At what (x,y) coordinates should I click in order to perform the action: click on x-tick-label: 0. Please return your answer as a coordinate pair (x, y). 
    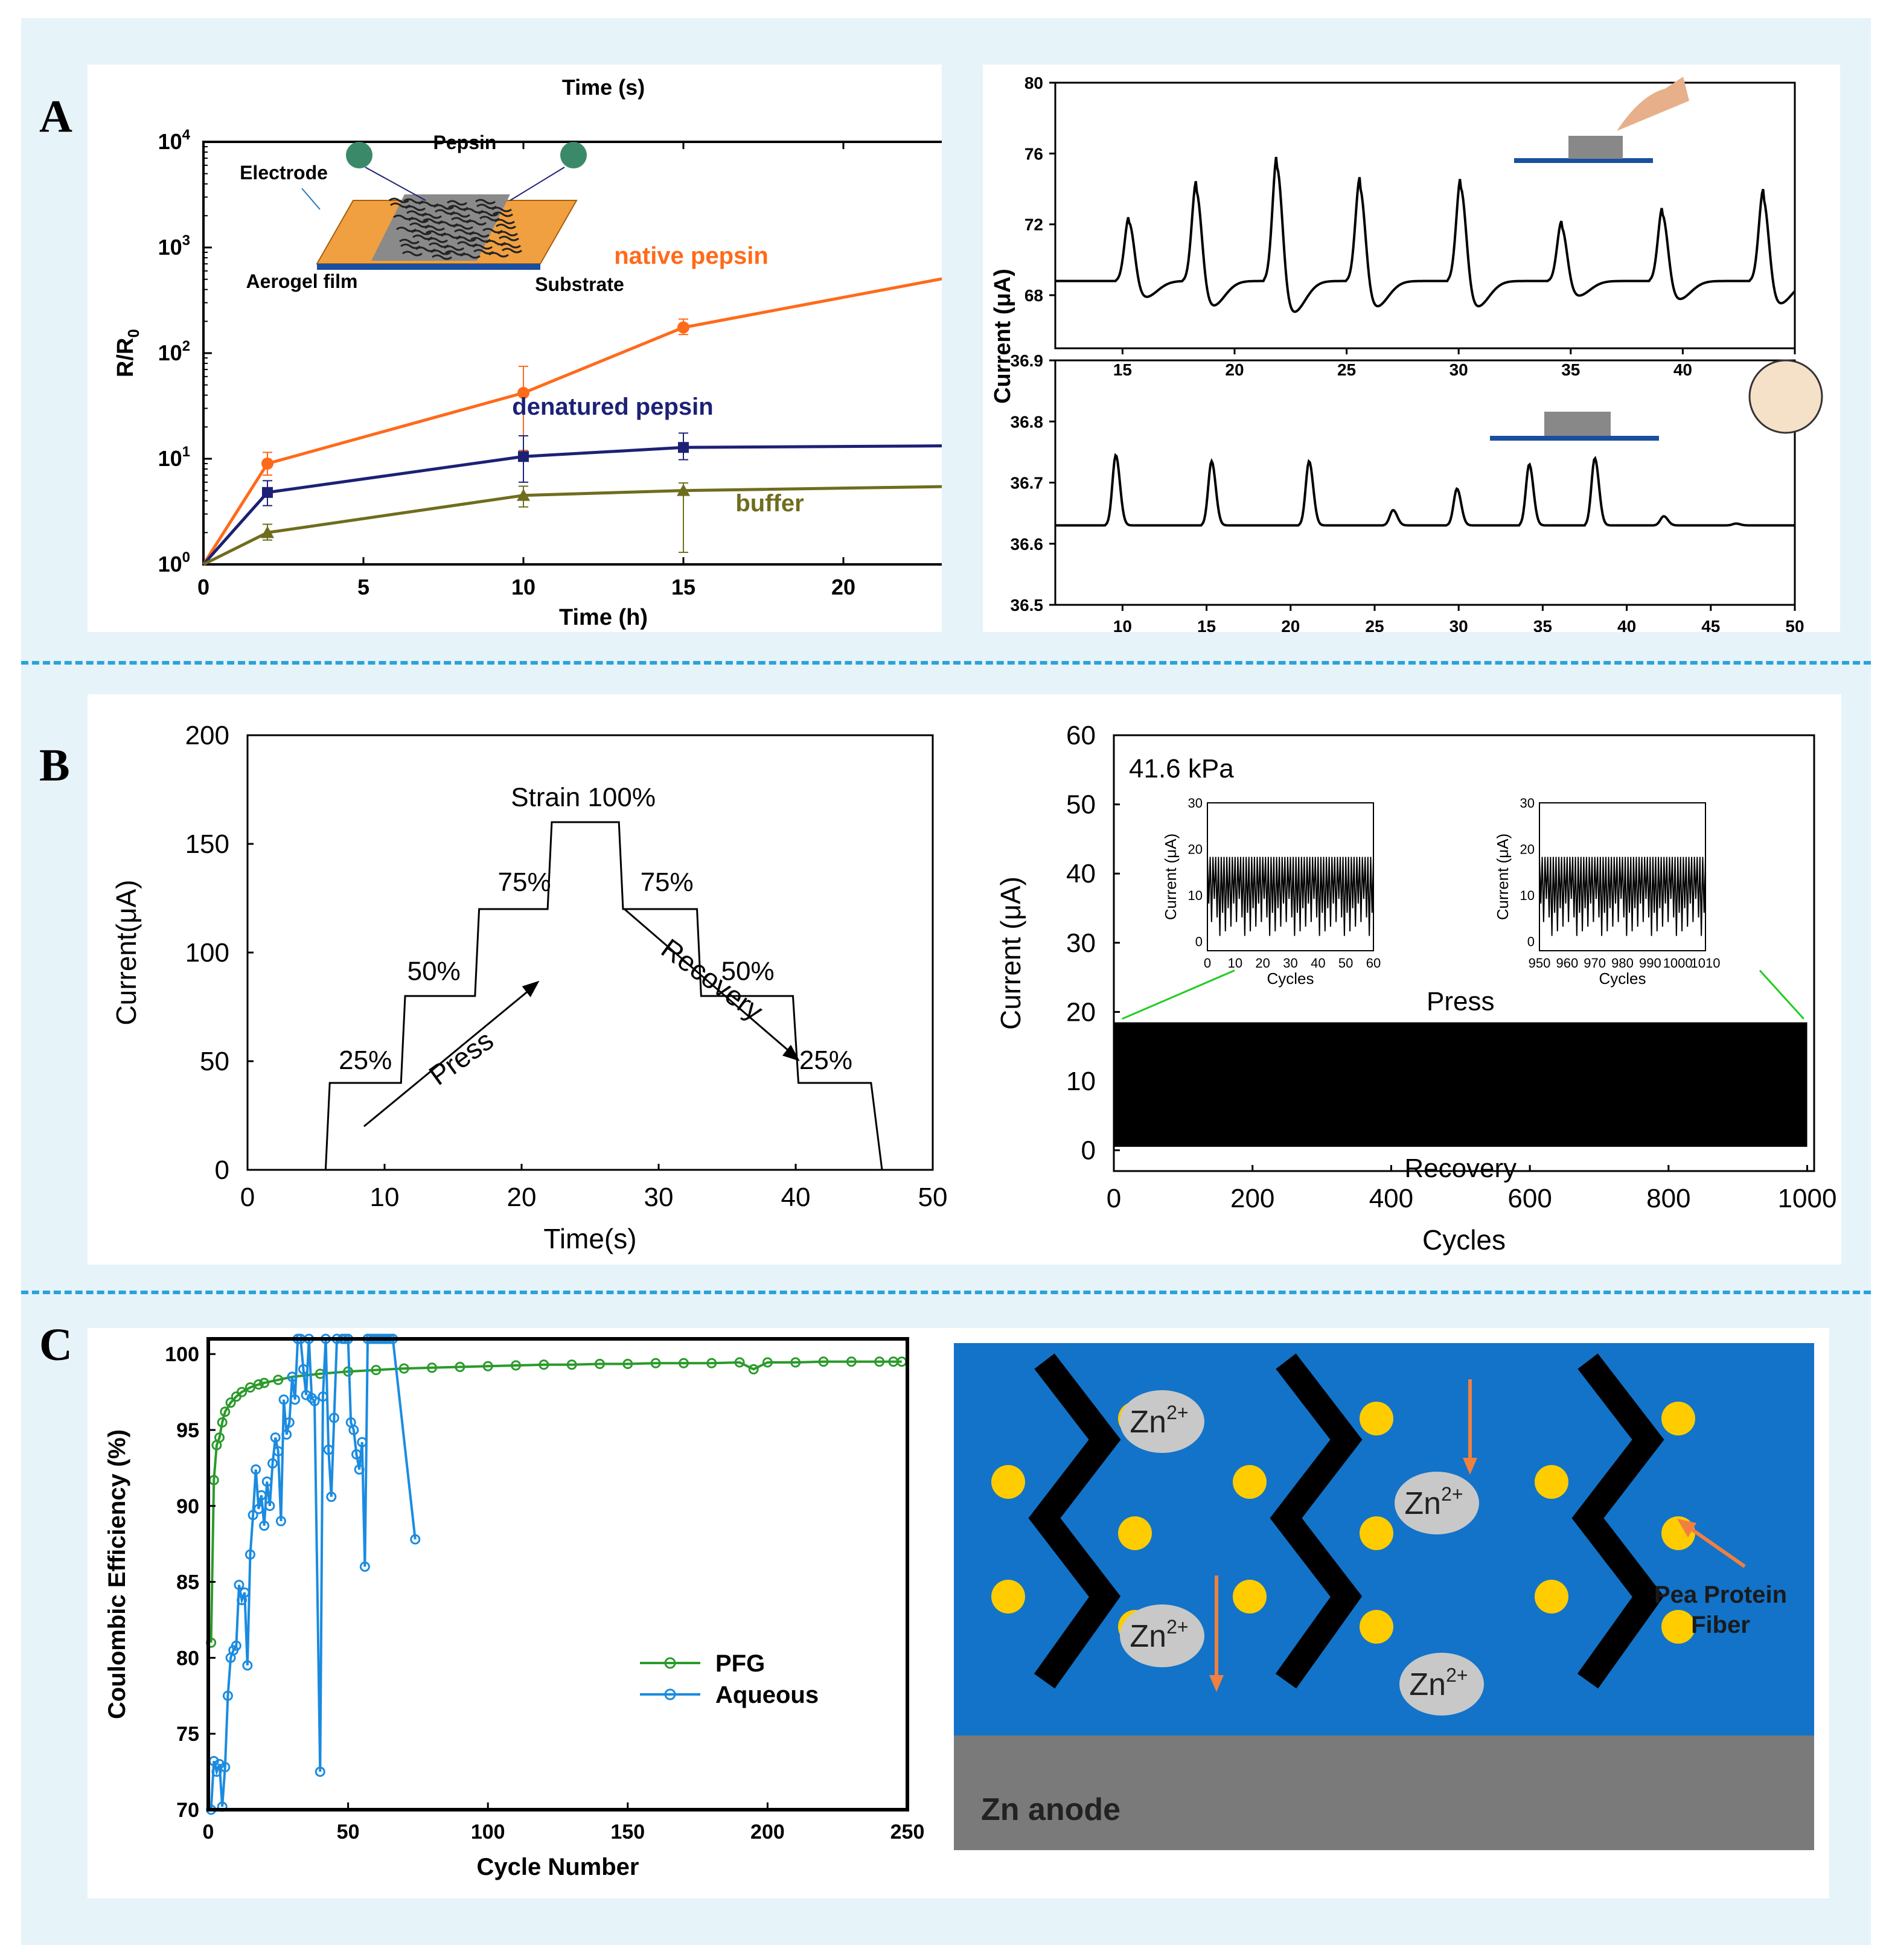
    Looking at the image, I should click on (203, 587).